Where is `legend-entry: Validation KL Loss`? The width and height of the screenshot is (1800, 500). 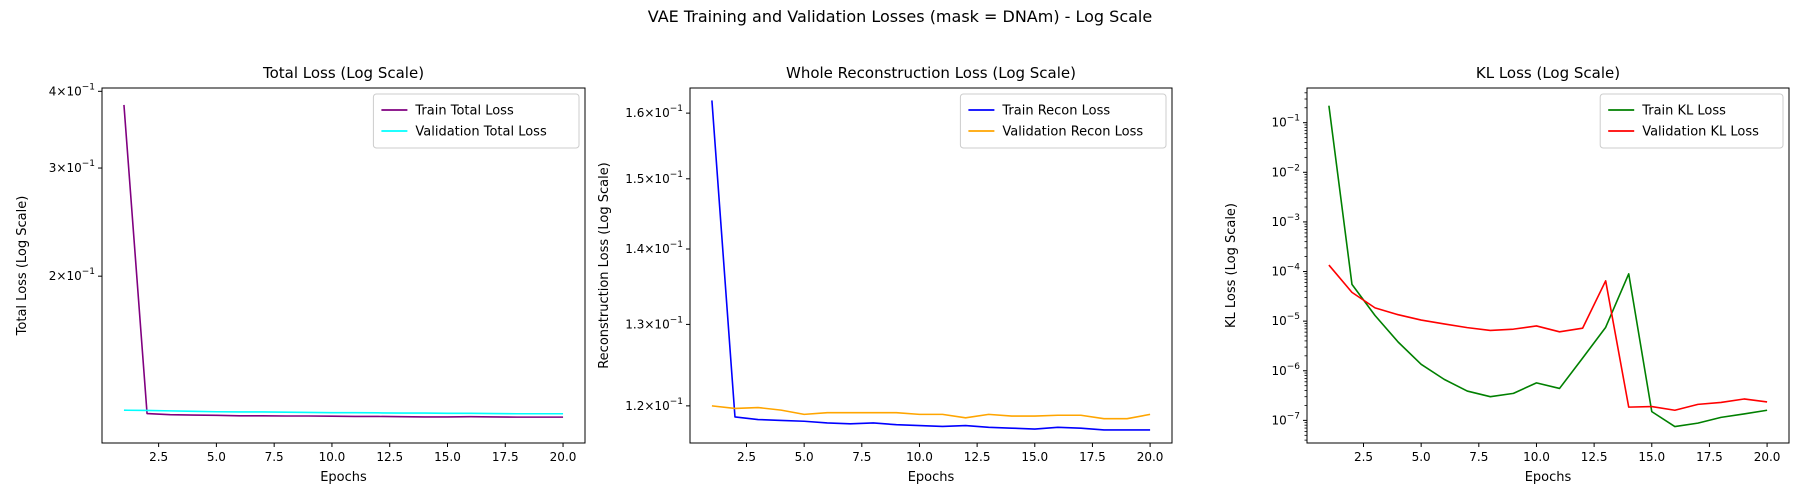 legend-entry: Validation KL Loss is located at coordinates (1700, 132).